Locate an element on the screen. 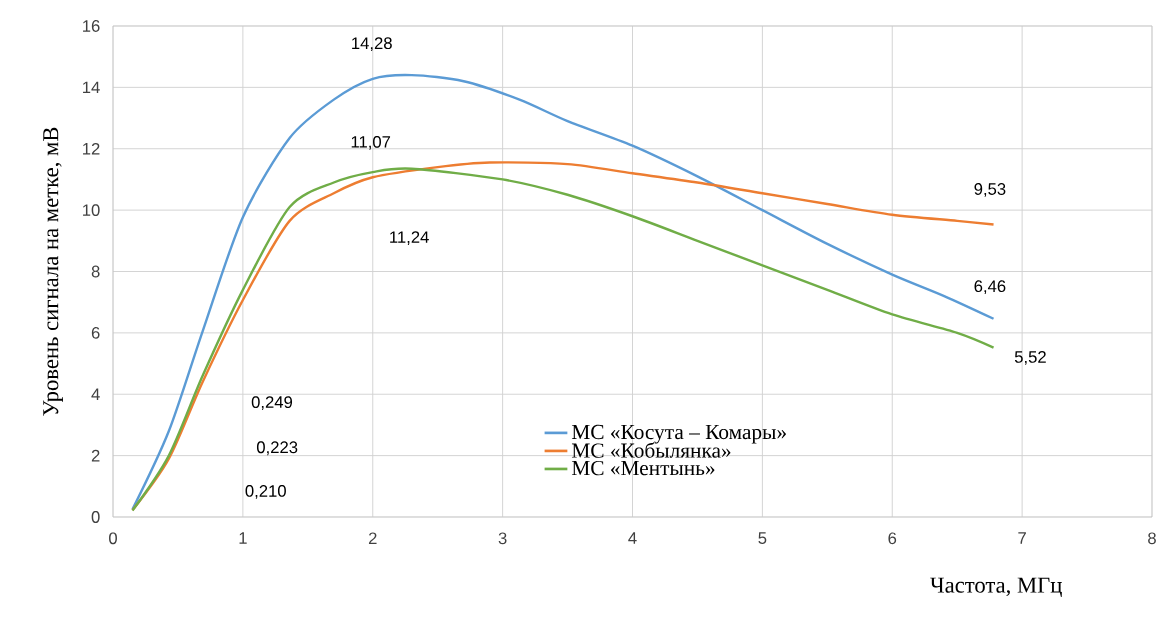 This screenshot has height=632, width=1157. y-tick-label: 0 is located at coordinates (95, 517).